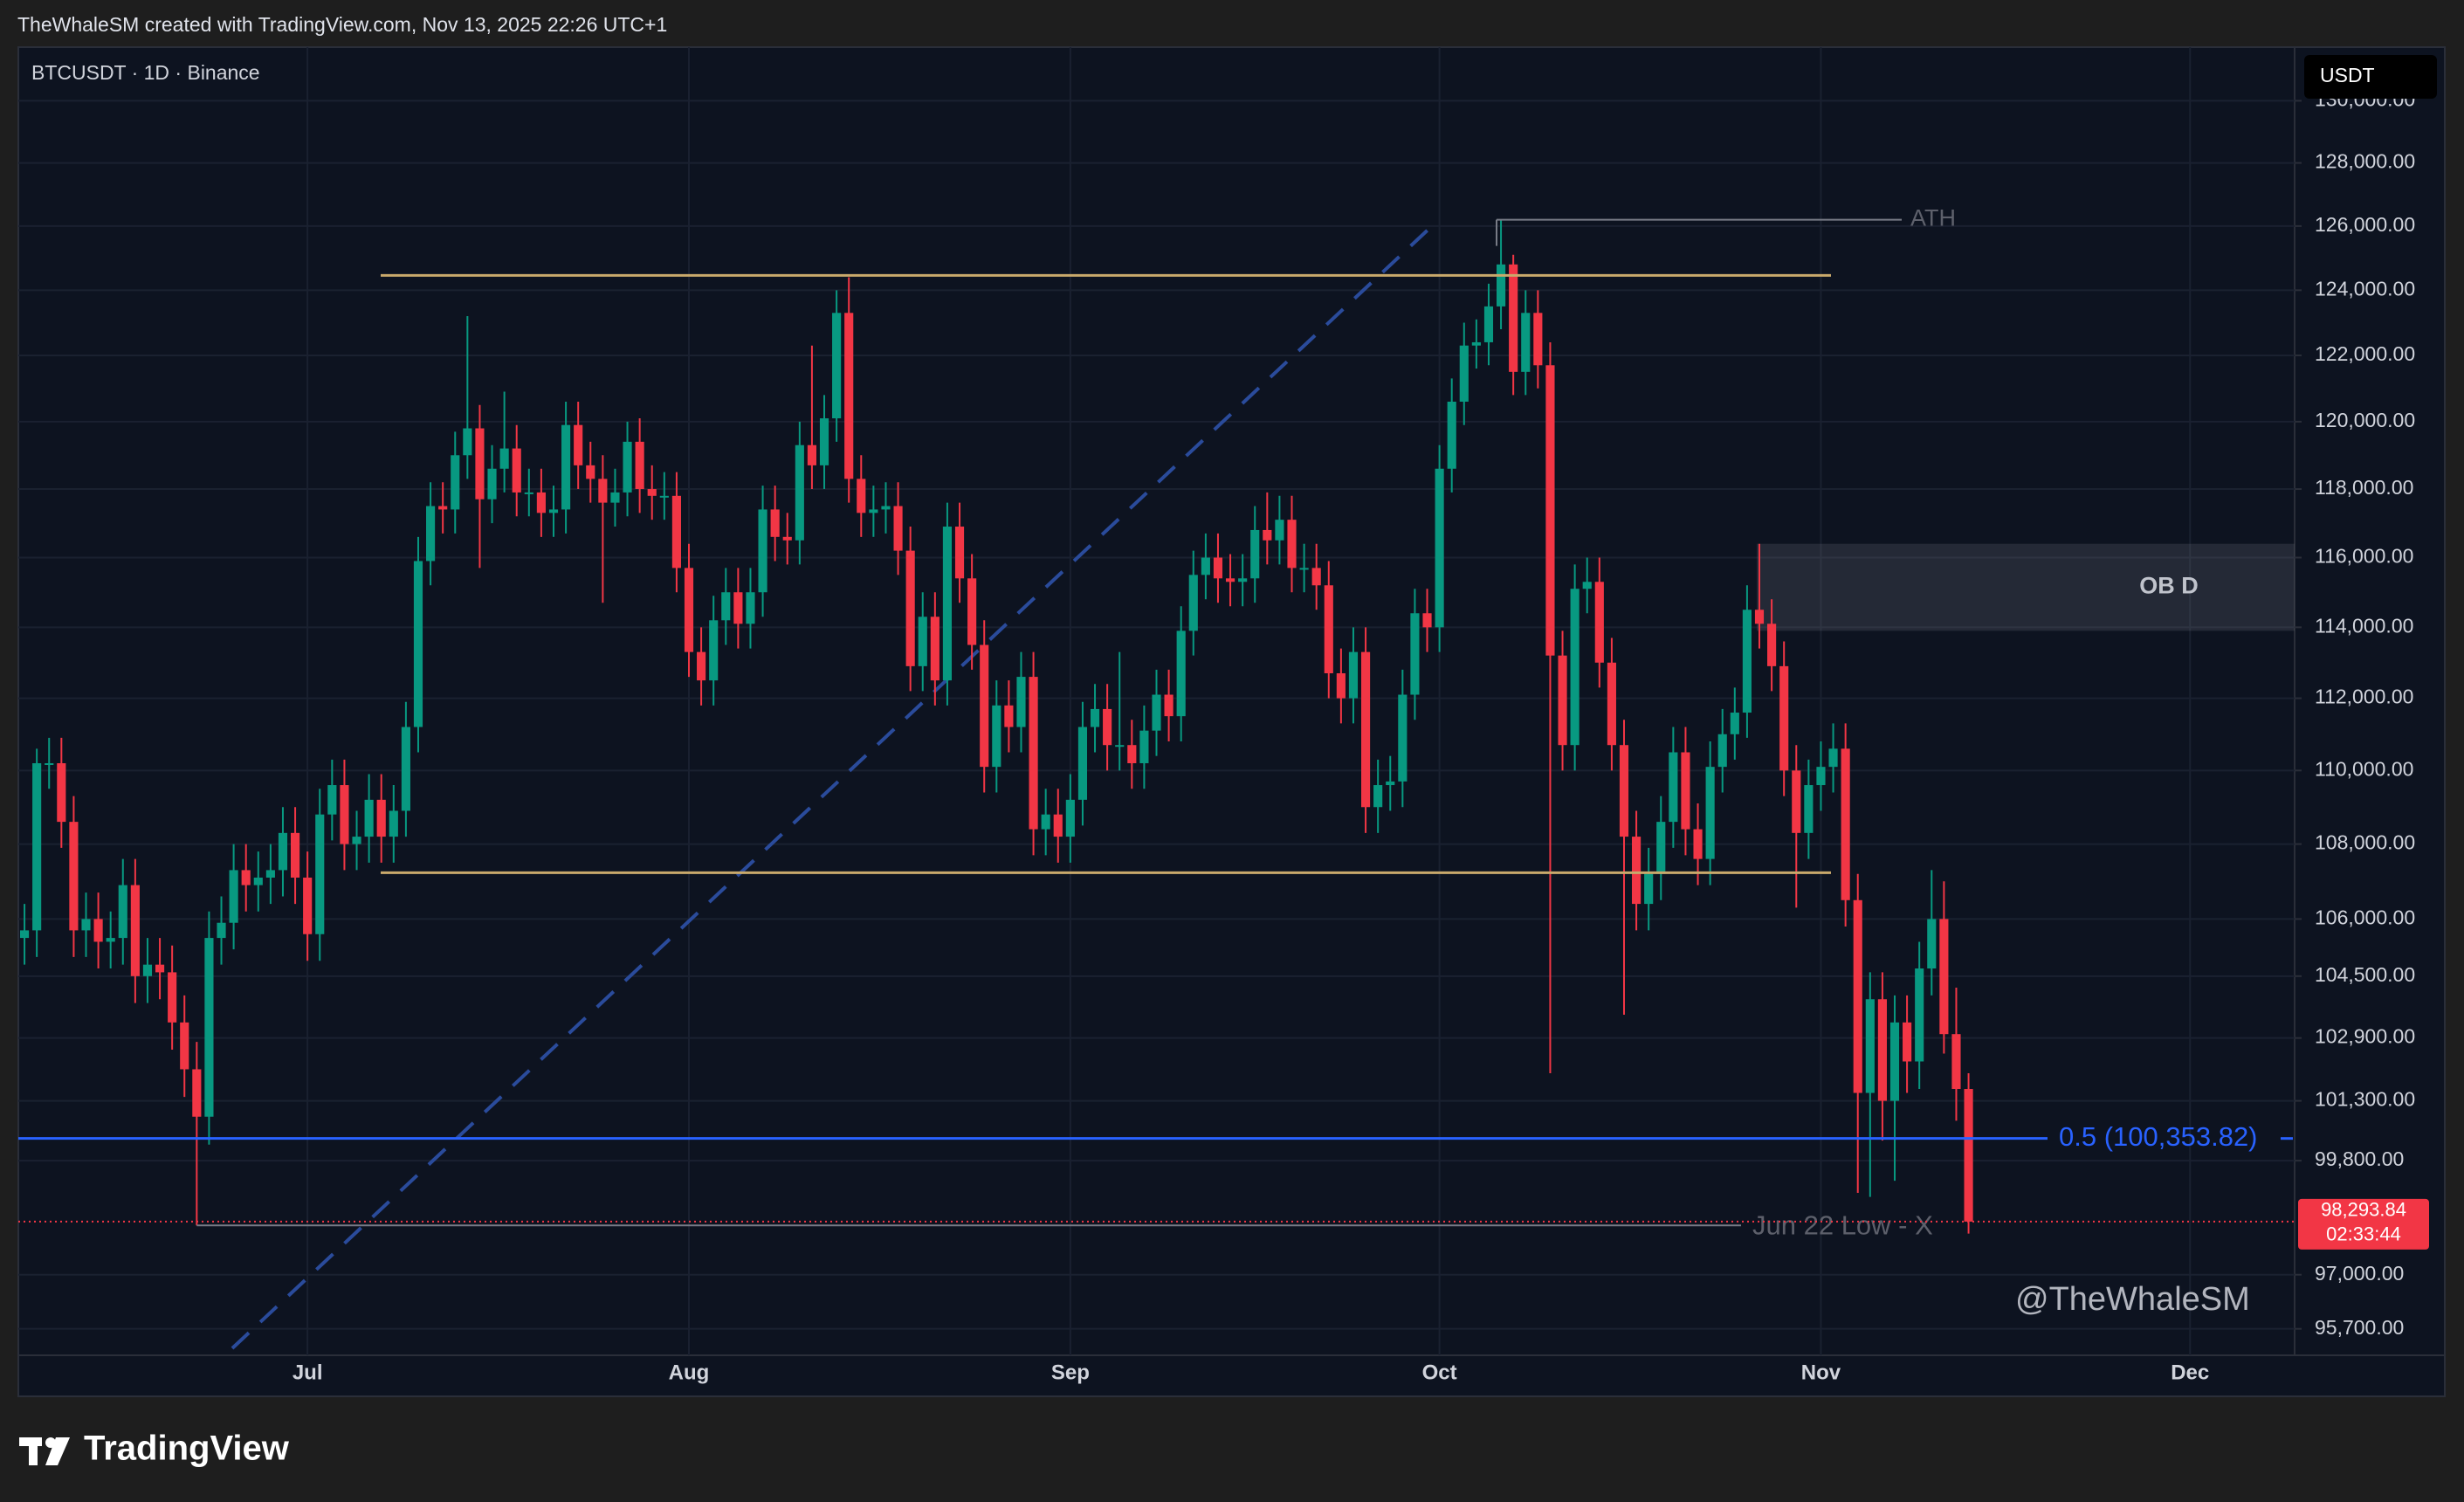  I want to click on y-tick-label: 95,700.00, so click(2360, 1327).